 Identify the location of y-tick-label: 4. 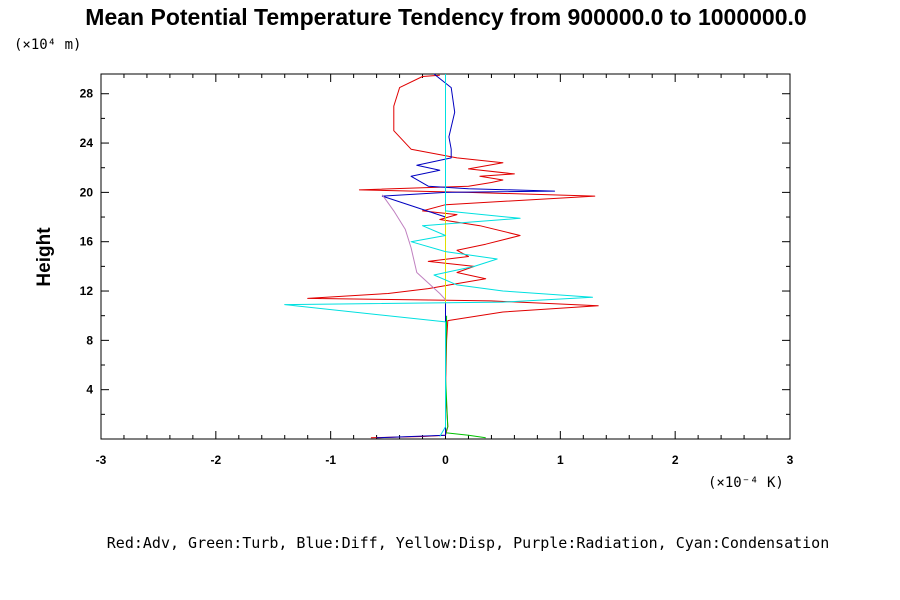
(89, 390).